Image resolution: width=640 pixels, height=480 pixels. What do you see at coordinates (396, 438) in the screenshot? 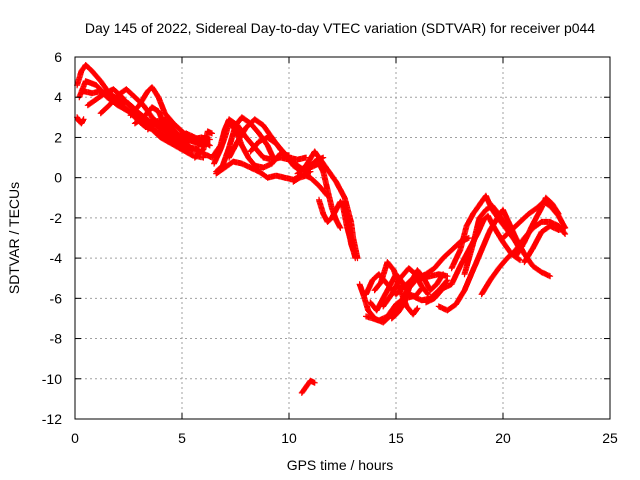
I see `x-tick-label: 15` at bounding box center [396, 438].